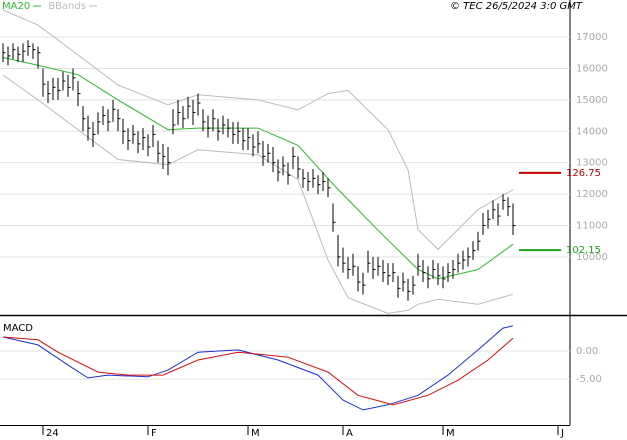  What do you see at coordinates (592, 131) in the screenshot?
I see `y-tick-label: 14000` at bounding box center [592, 131].